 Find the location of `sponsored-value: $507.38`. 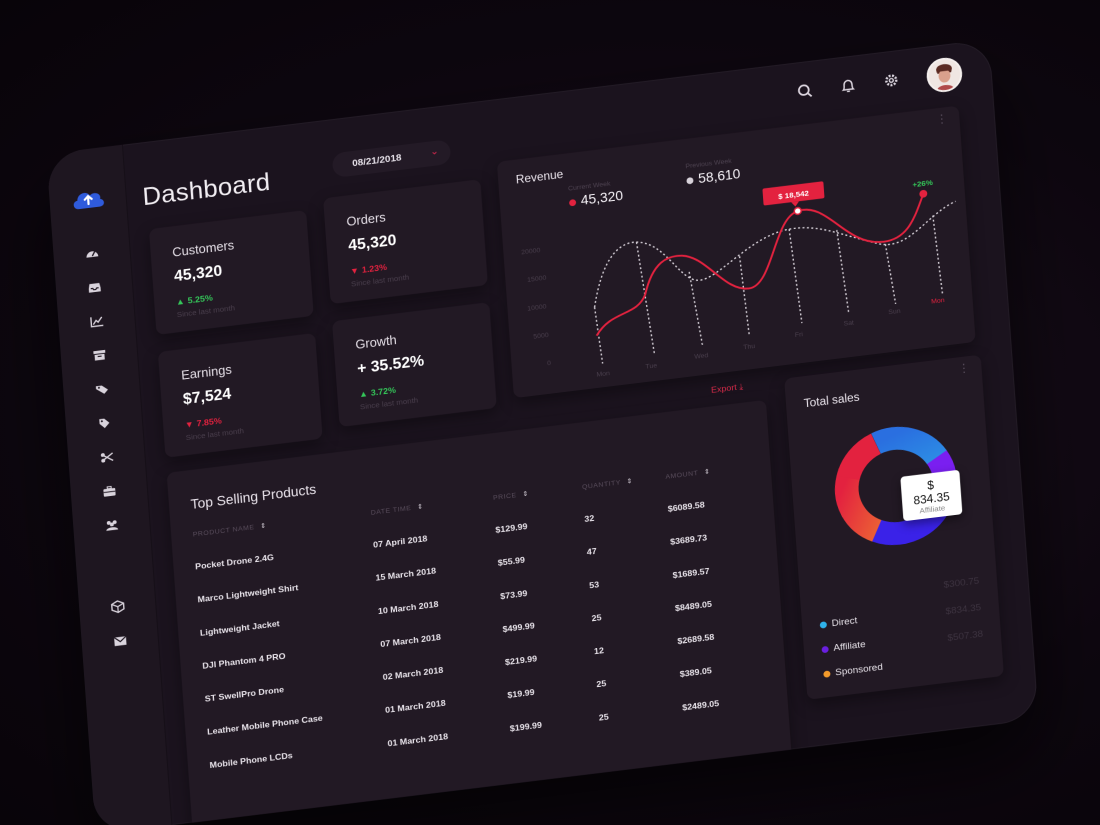

sponsored-value: $507.38 is located at coordinates (965, 636).